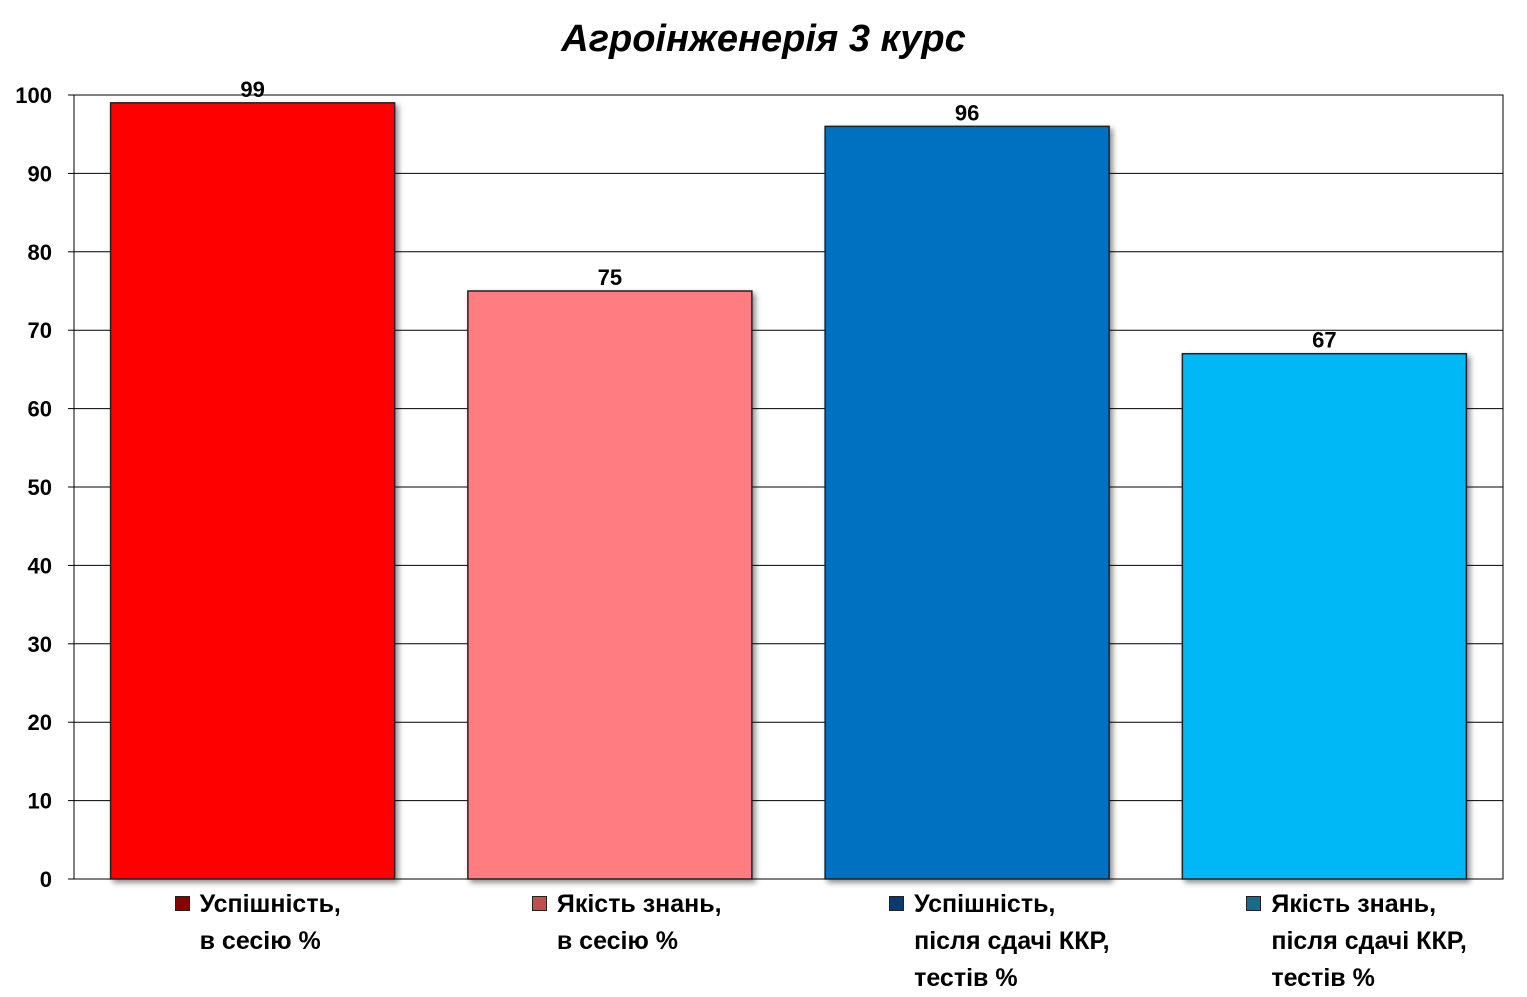  Describe the element at coordinates (270, 922) in the screenshot. I see `legend-label: Успішність, в сесію %` at that location.